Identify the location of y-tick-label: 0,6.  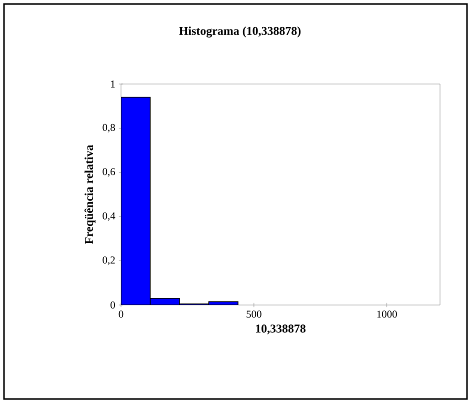
(109, 172).